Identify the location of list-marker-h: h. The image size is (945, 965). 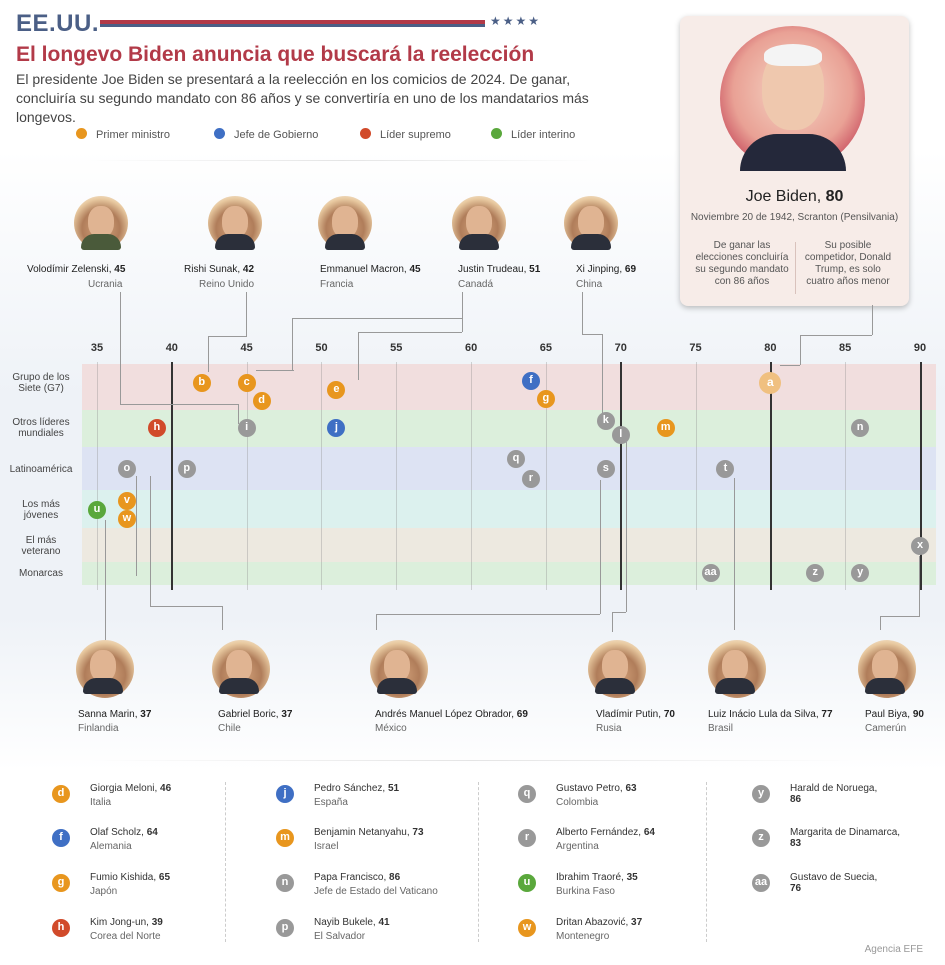
(61, 928).